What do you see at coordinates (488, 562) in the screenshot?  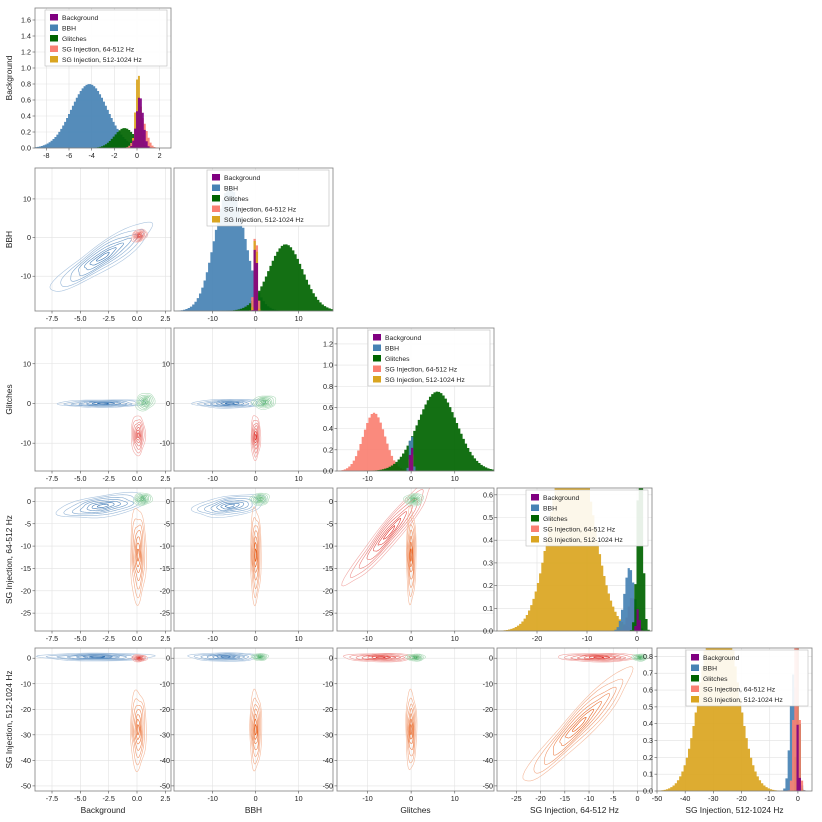 I see `y-tick-label: 0.3` at bounding box center [488, 562].